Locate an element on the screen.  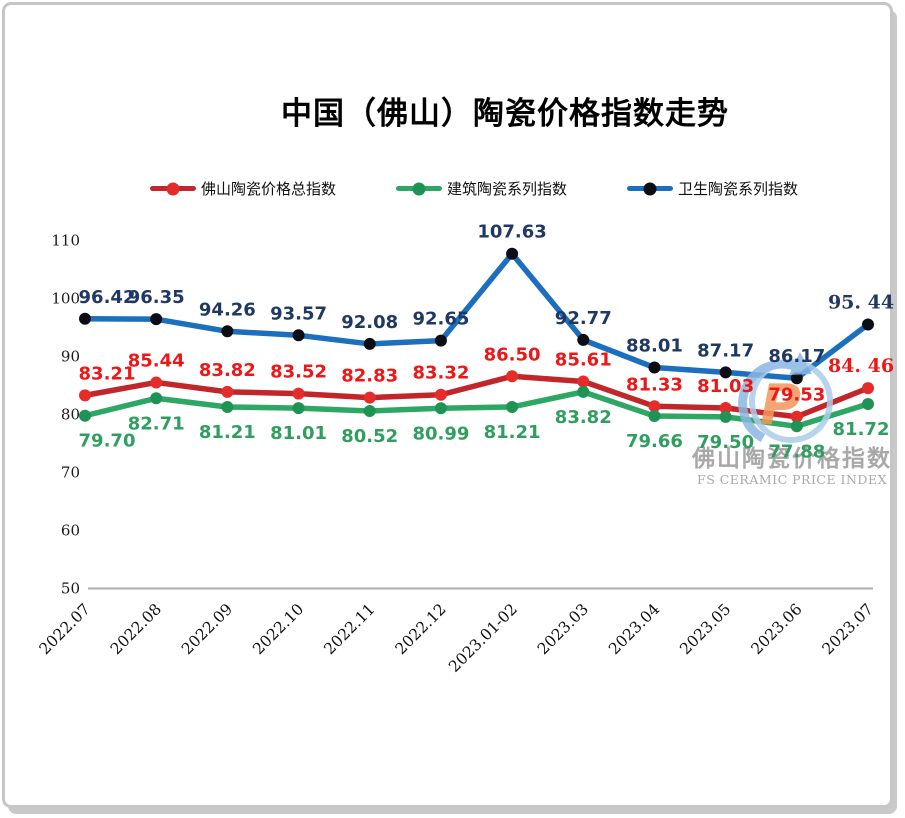
watermark-en-text: FS CERAMIC PRICE INDEX is located at coordinates (792, 479).